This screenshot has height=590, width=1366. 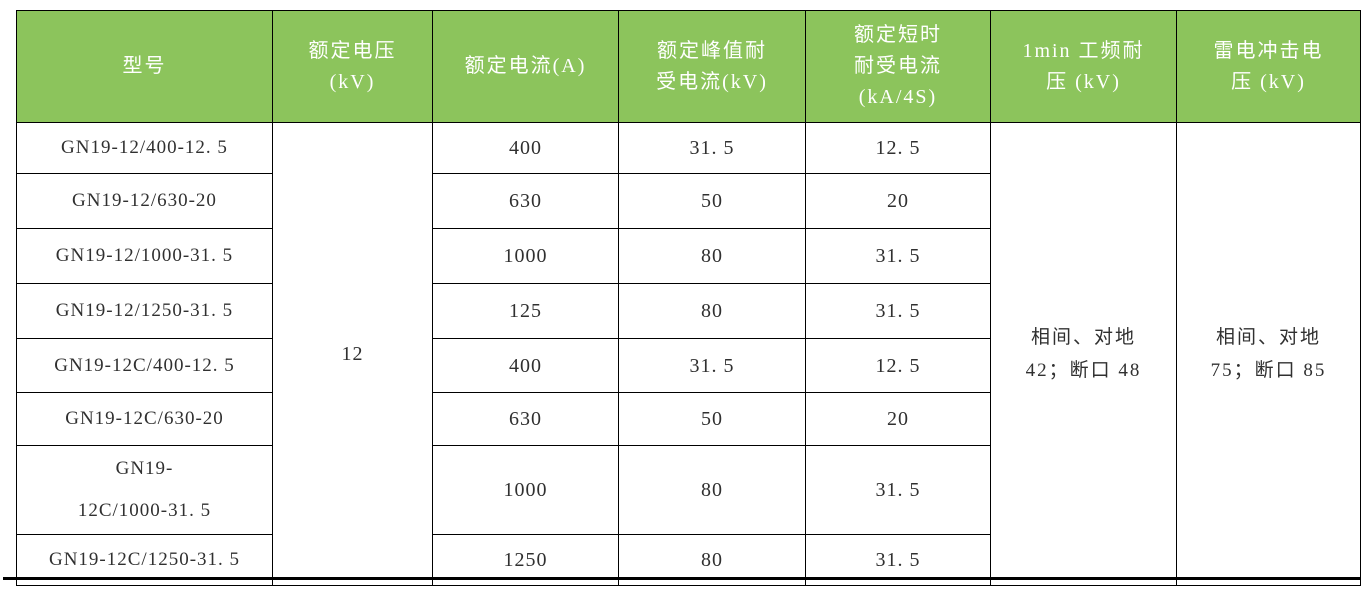 What do you see at coordinates (525, 66) in the screenshot?
I see `header-rated-current: 额定电流(A)` at bounding box center [525, 66].